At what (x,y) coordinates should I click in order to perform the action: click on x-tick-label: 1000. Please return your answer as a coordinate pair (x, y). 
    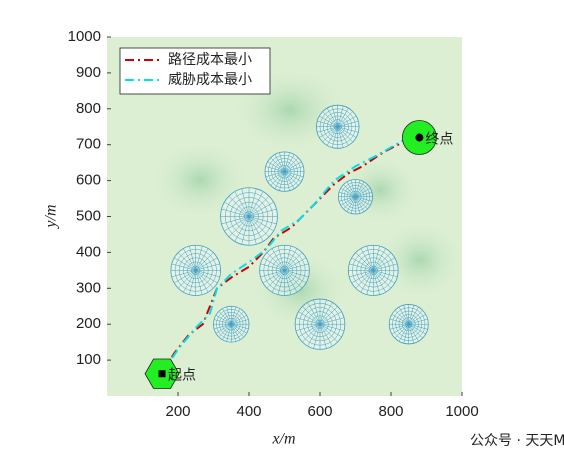
    Looking at the image, I should click on (461, 411).